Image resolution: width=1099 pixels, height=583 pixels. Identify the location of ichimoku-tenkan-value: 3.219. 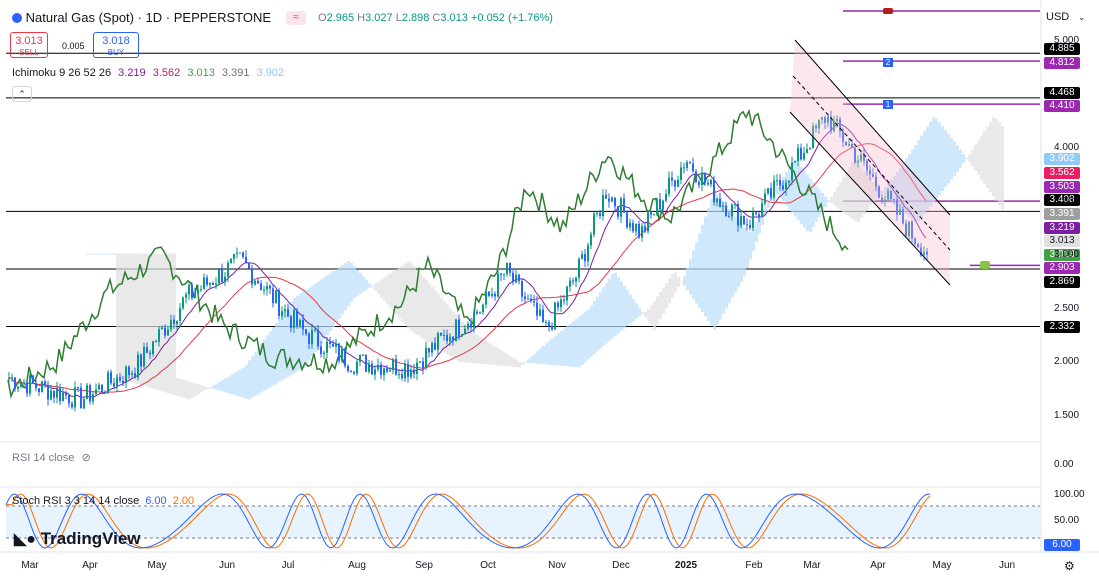
(132, 73).